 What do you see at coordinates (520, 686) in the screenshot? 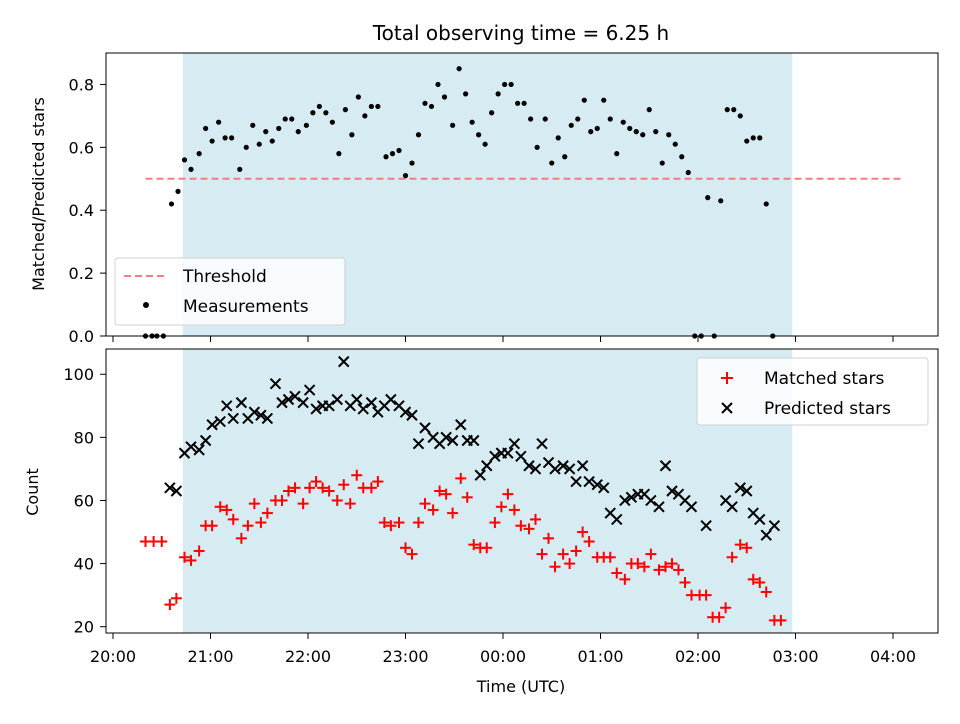
I see `x-axis-label: Time (UTC)` at bounding box center [520, 686].